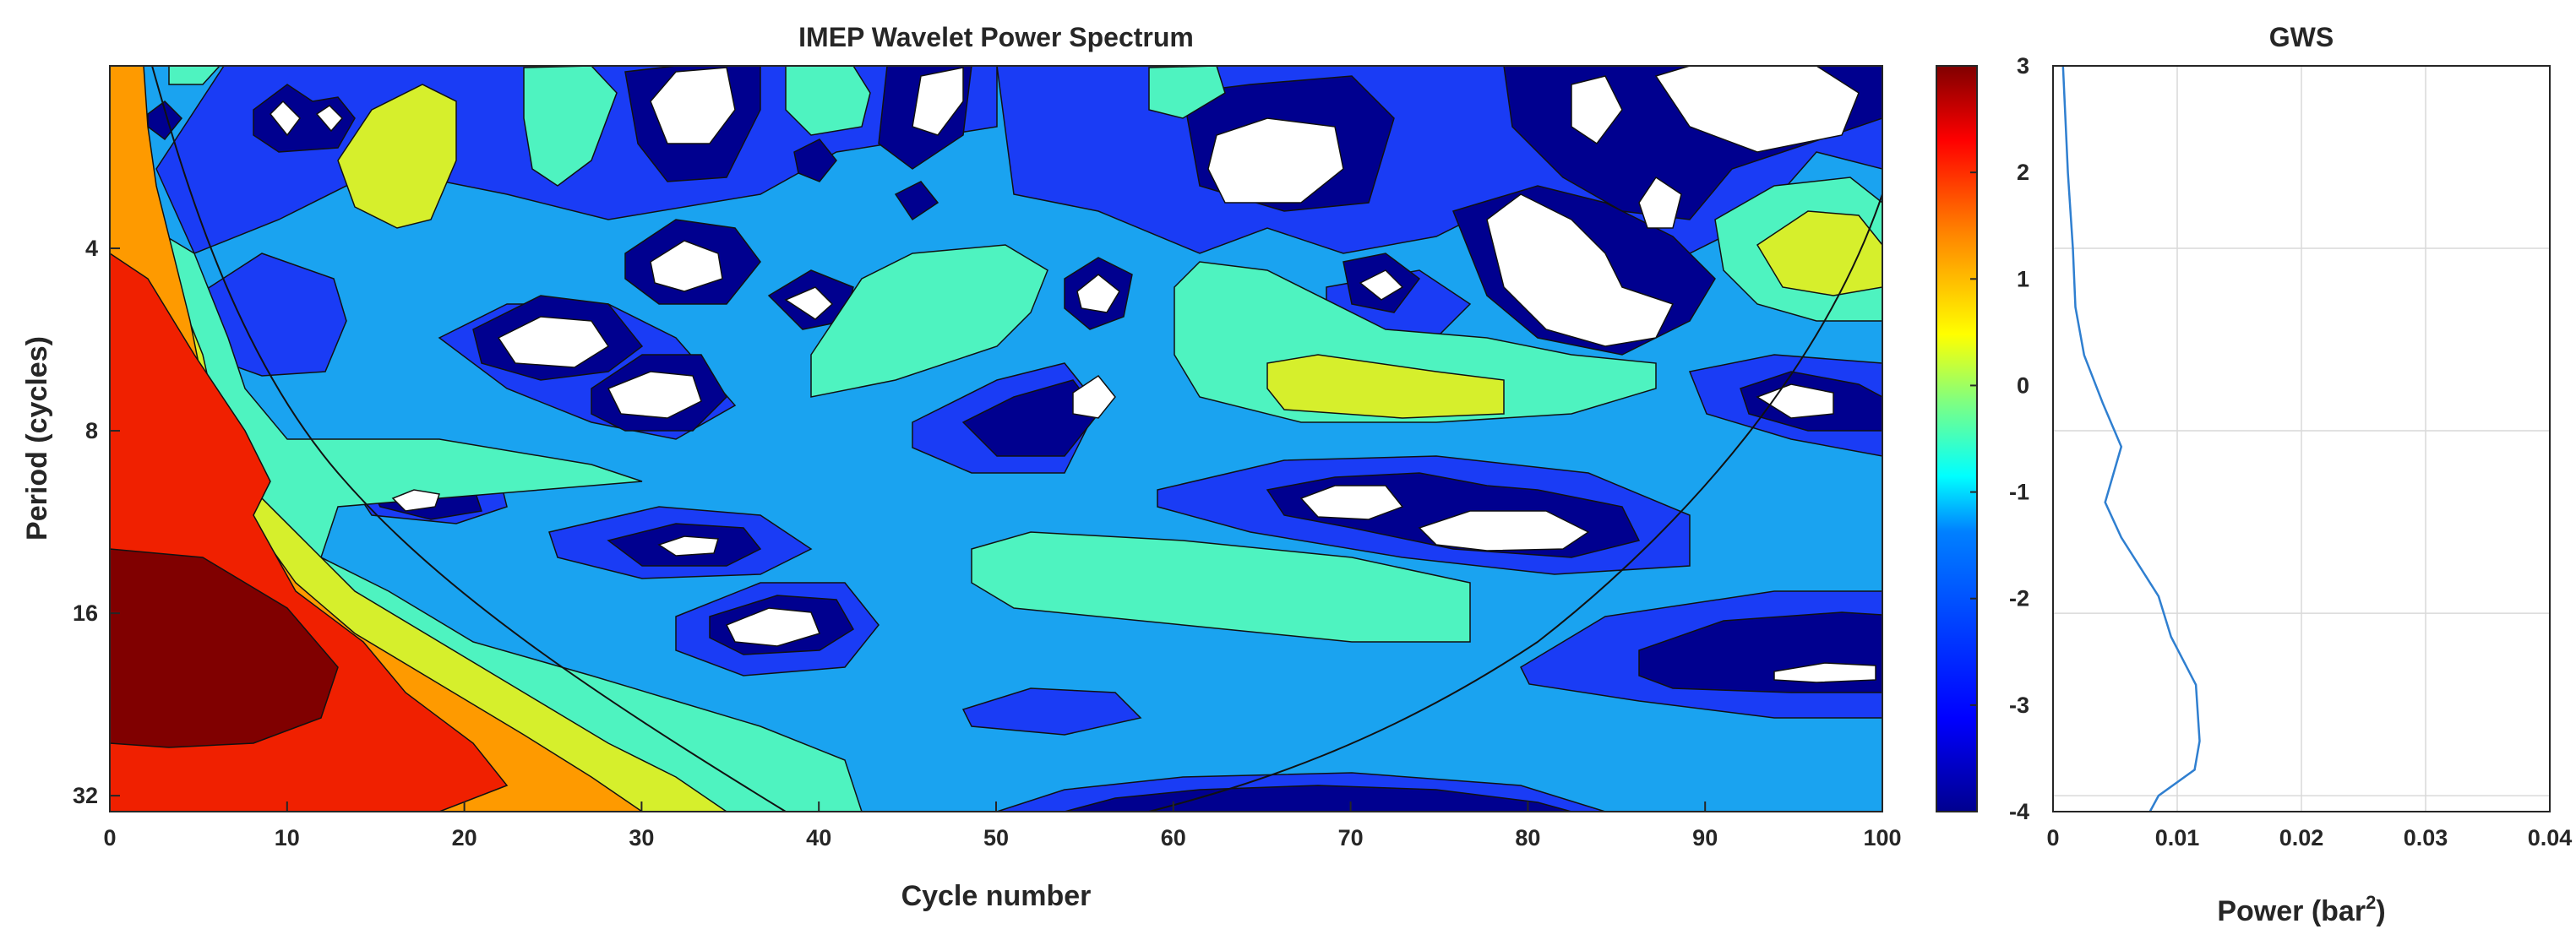 Image resolution: width=2576 pixels, height=940 pixels. I want to click on gws-series-line, so click(2131, 439).